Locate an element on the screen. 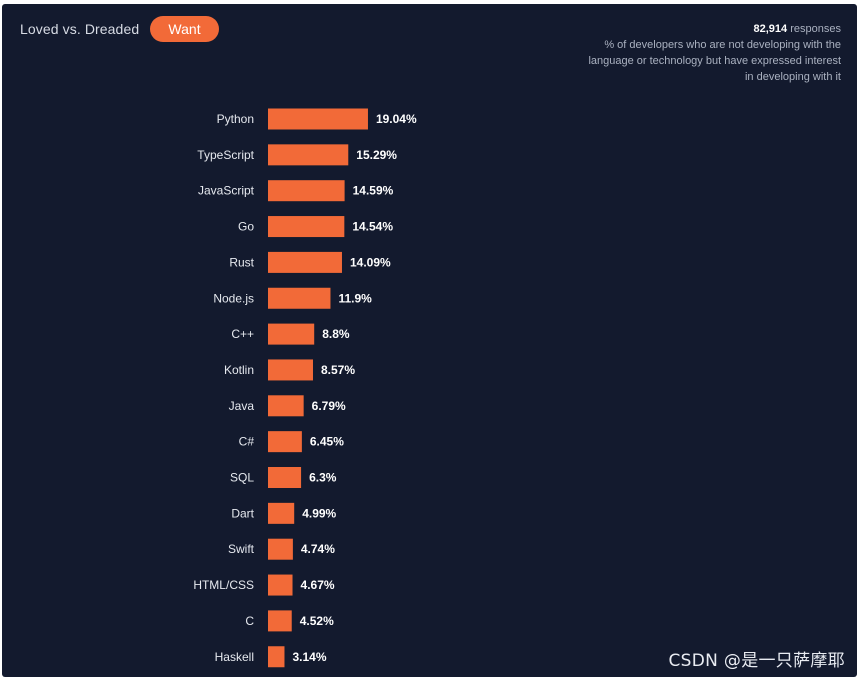 This screenshot has height=679, width=859. category-label: SQL is located at coordinates (242, 478).